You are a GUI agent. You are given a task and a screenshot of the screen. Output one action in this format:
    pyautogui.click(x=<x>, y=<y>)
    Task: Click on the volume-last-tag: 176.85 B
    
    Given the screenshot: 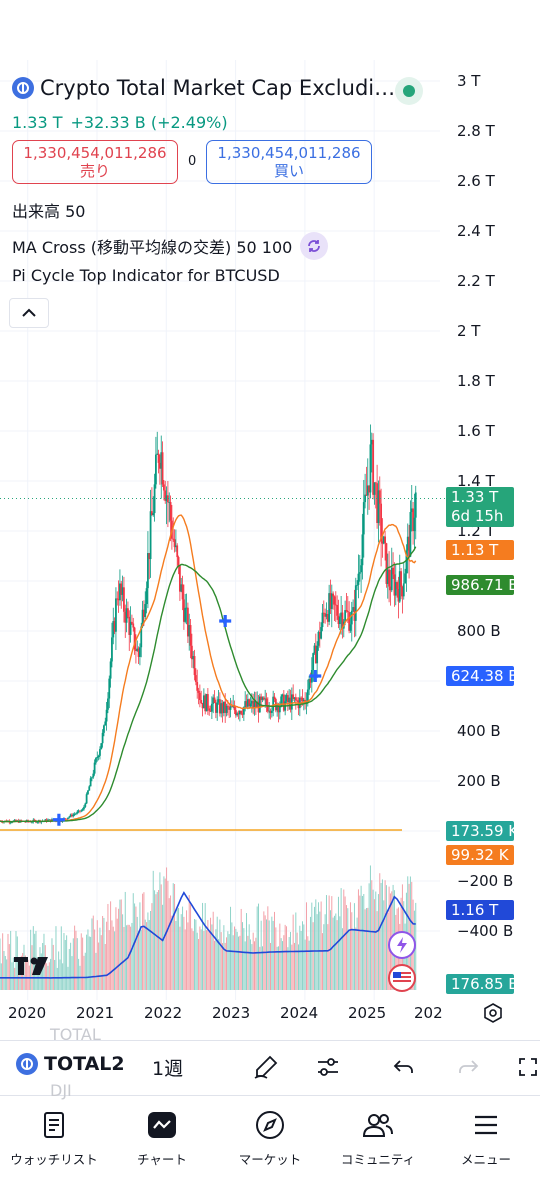 What is the action you would take?
    pyautogui.click(x=482, y=984)
    